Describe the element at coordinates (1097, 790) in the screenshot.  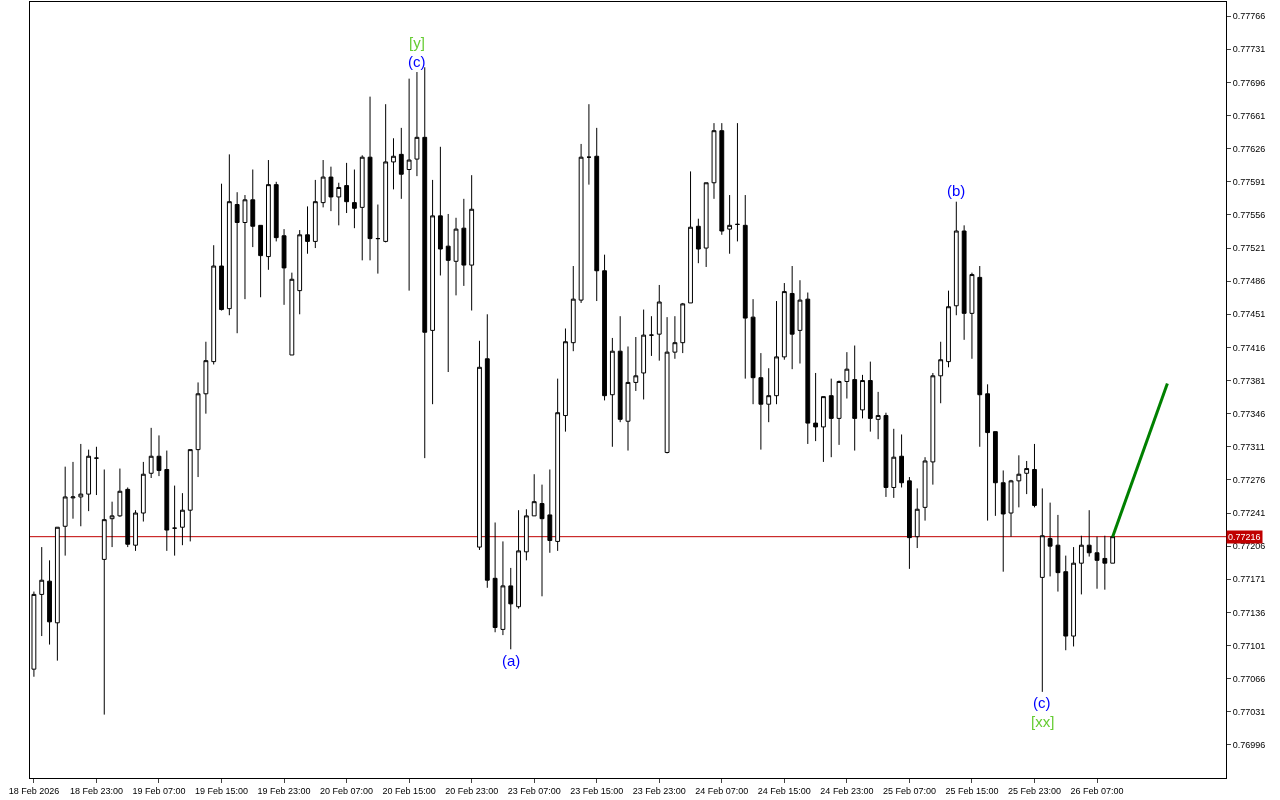
I see `x-tick-label: 26 Feb 07:00` at that location.